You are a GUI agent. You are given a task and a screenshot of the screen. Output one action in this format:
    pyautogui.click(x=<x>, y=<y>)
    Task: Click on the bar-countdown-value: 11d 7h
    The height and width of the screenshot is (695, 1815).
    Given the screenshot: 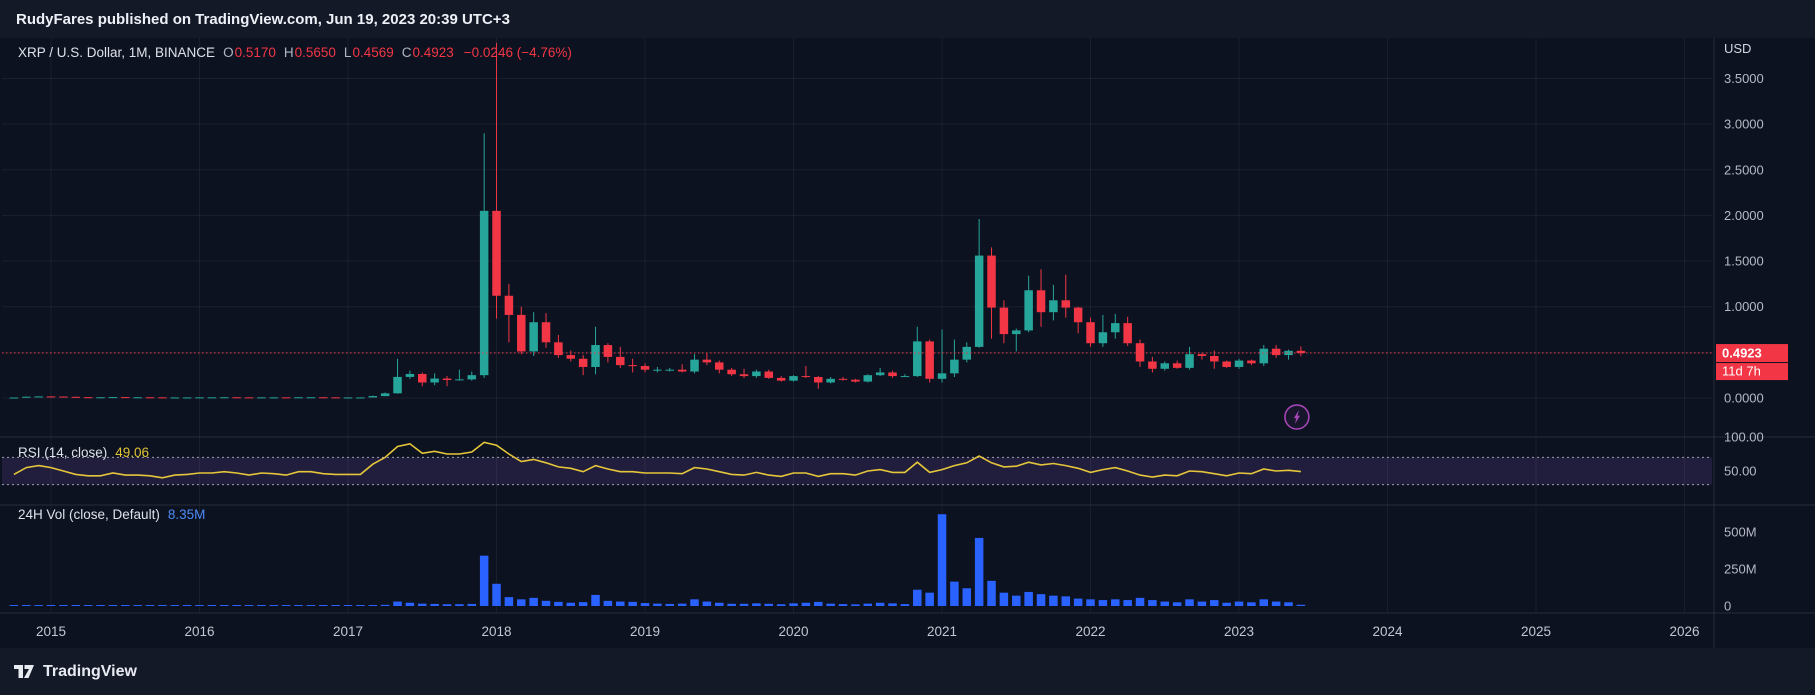 What is the action you would take?
    pyautogui.click(x=1741, y=371)
    